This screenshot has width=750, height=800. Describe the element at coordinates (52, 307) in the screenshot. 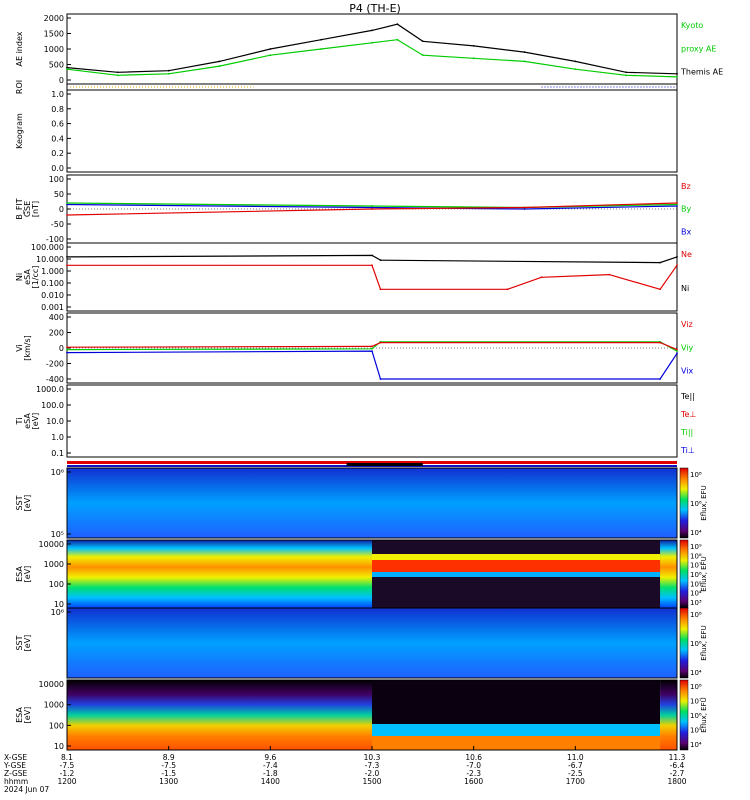

I see `ytick-ni: 0.001` at that location.